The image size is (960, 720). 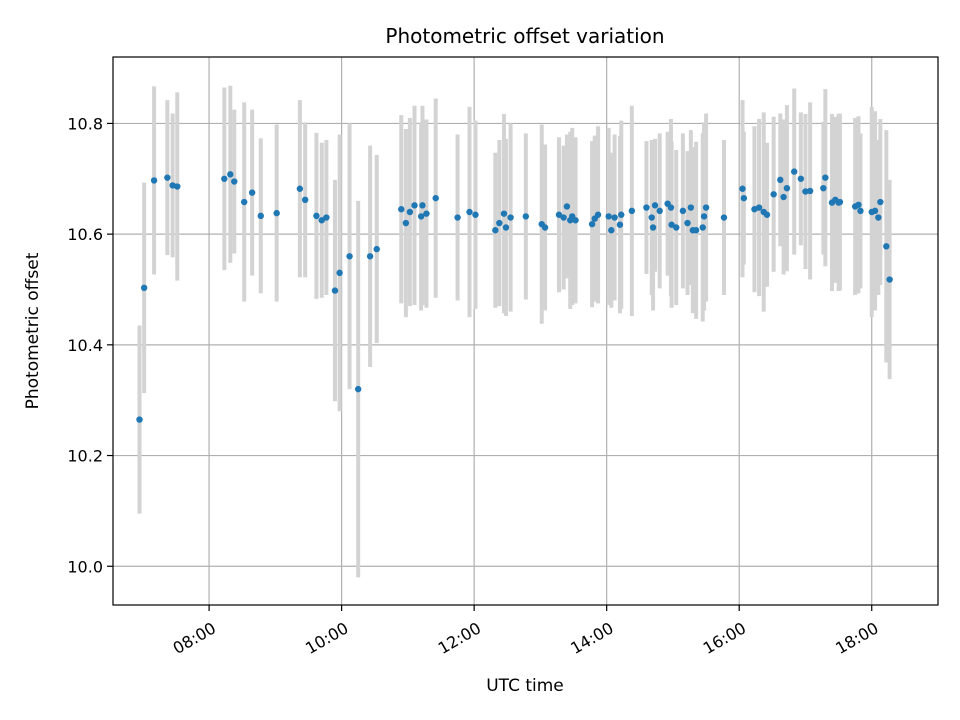 What do you see at coordinates (85, 234) in the screenshot?
I see `y-tick-label: 10.6` at bounding box center [85, 234].